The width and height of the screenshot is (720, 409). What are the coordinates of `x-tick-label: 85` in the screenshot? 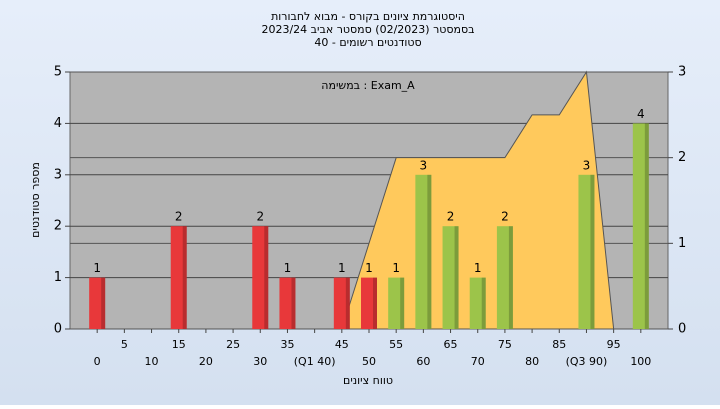 It's located at (559, 344).